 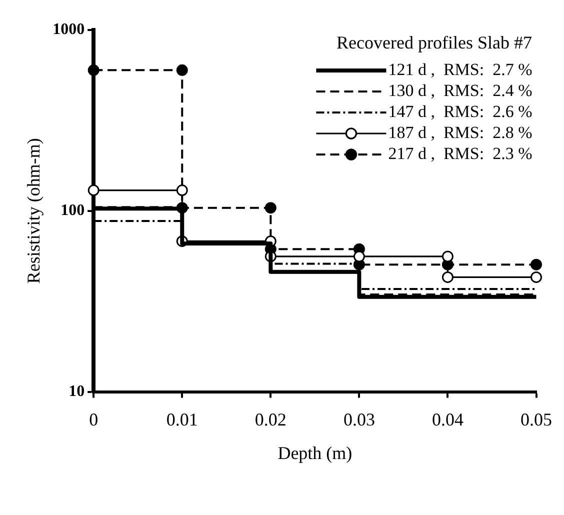 What do you see at coordinates (359, 419) in the screenshot?
I see `x-tick-label: 0.03` at bounding box center [359, 419].